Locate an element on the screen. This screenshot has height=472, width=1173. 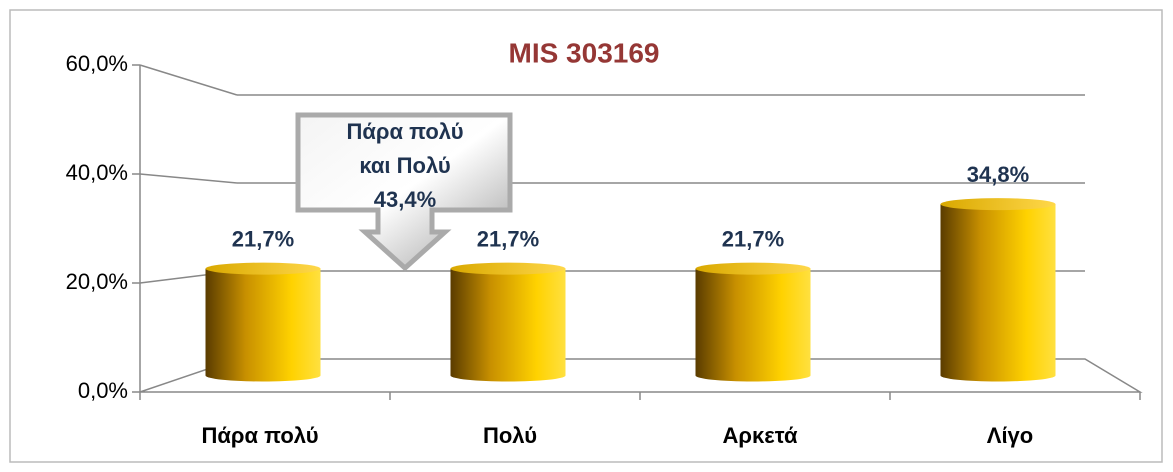
x-tick-label: Αρκετά is located at coordinates (760, 435).